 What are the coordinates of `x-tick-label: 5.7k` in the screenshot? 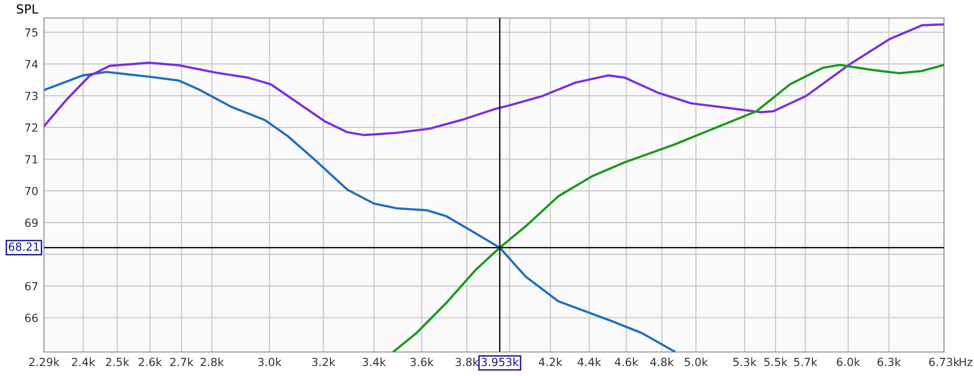 It's located at (806, 362).